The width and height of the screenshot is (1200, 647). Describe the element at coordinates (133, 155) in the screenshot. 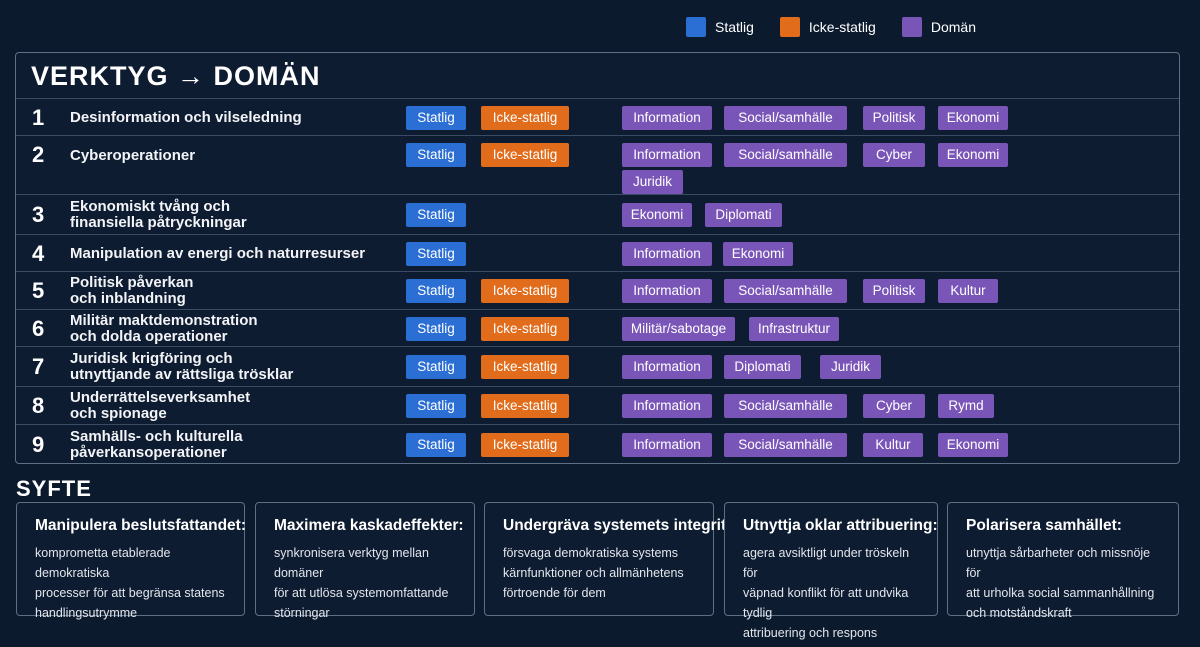

I see `tool-name-line: Cyberoperationer` at that location.